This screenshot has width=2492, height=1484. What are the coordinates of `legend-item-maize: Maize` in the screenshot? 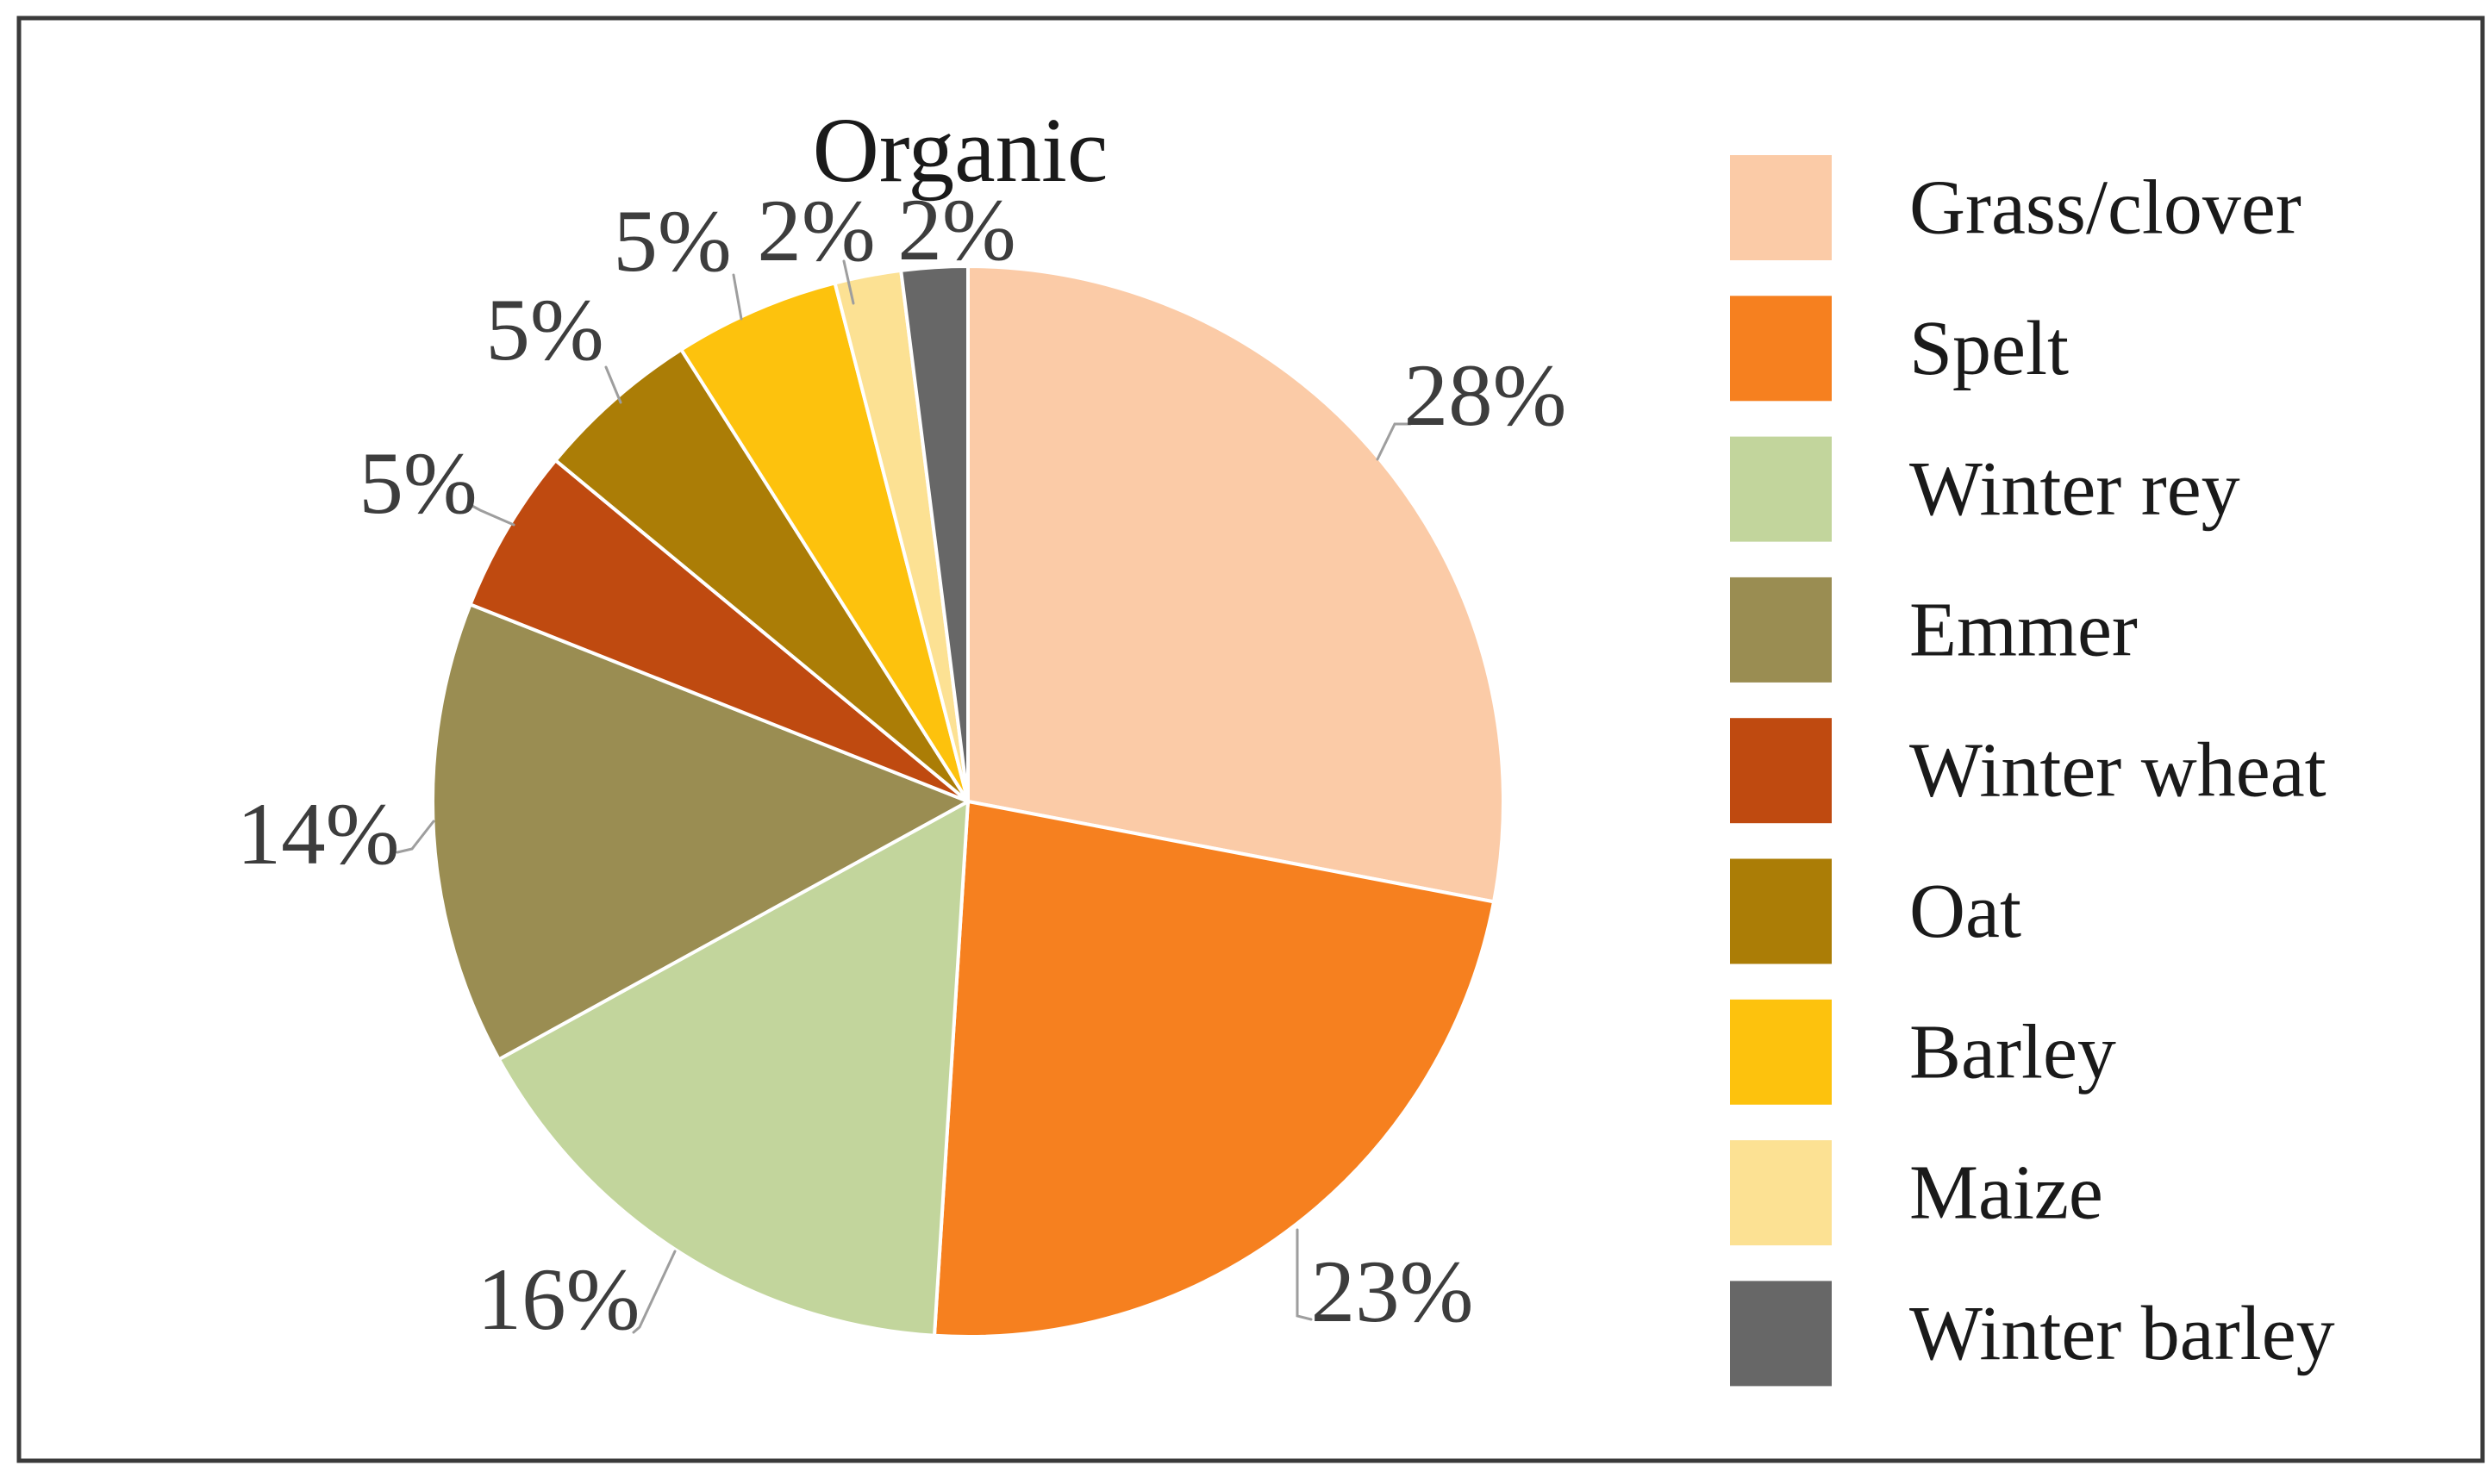 It's located at (1916, 1193).